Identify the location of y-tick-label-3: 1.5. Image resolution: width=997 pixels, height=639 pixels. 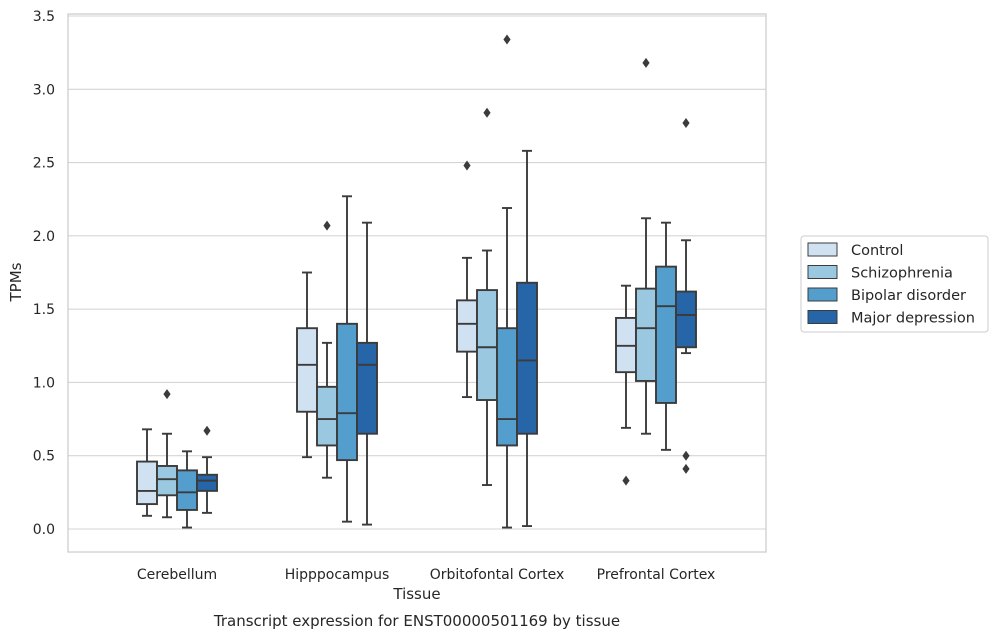
(44, 310).